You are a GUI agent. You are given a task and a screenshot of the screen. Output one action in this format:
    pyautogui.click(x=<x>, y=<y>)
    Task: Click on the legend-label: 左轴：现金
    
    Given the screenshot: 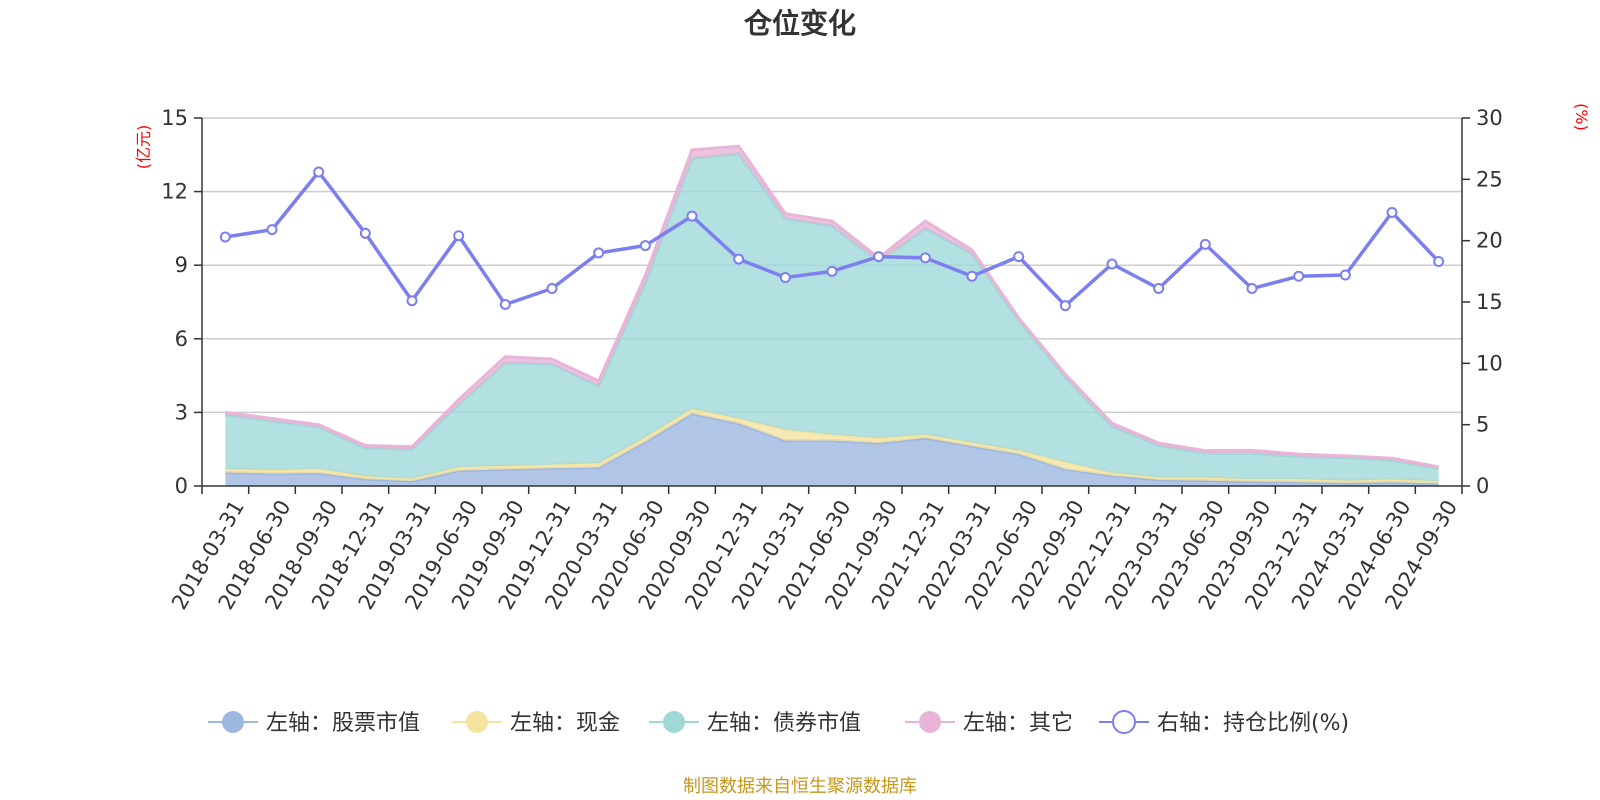 What is the action you would take?
    pyautogui.click(x=565, y=723)
    